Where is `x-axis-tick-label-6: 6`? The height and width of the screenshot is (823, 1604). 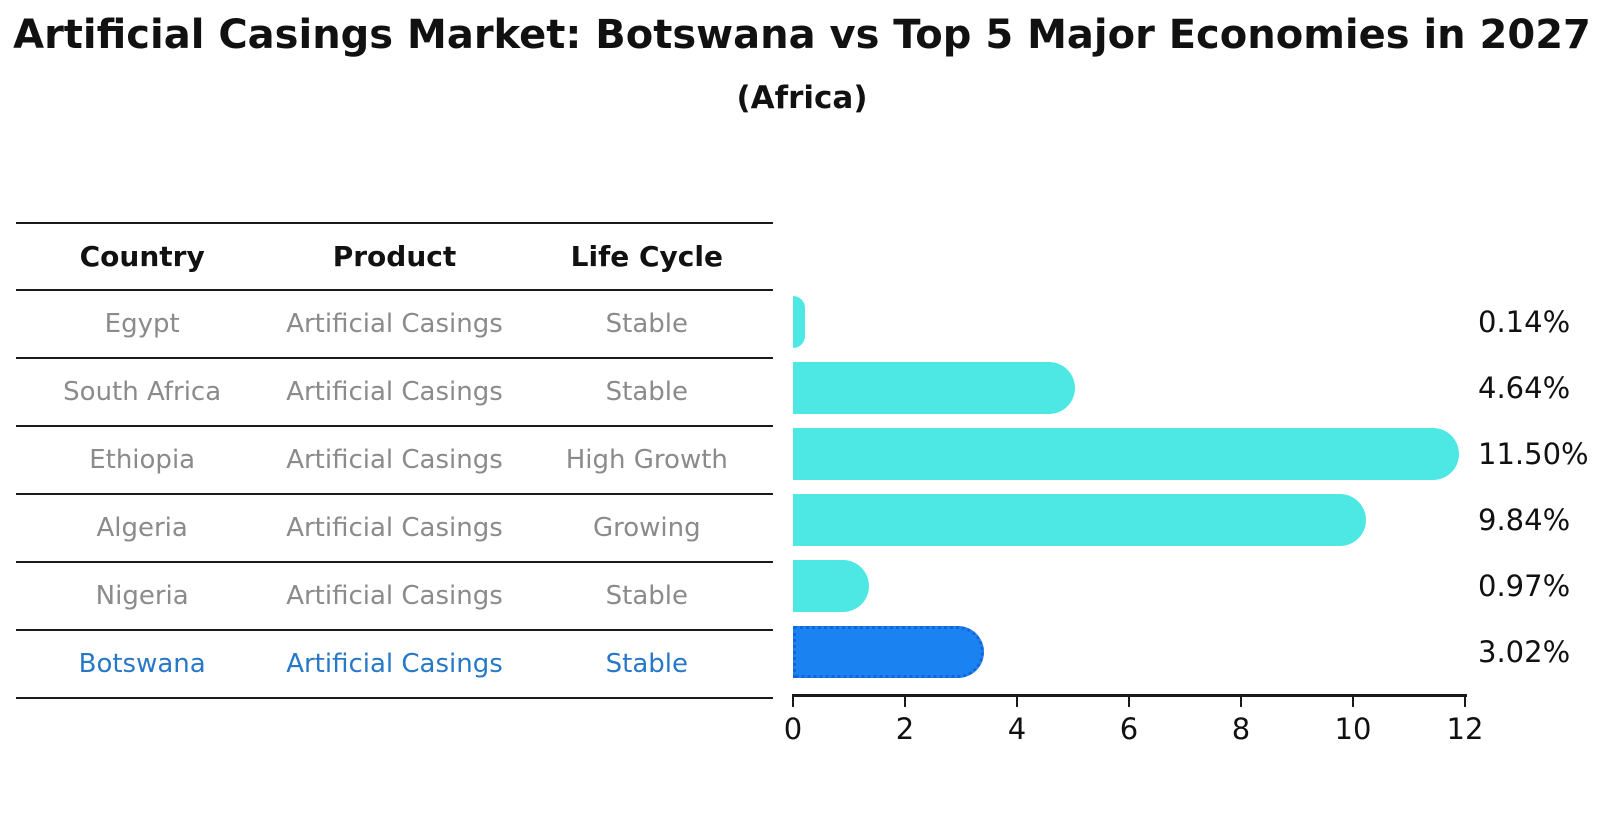
x-axis-tick-label-6: 6 is located at coordinates (1129, 729).